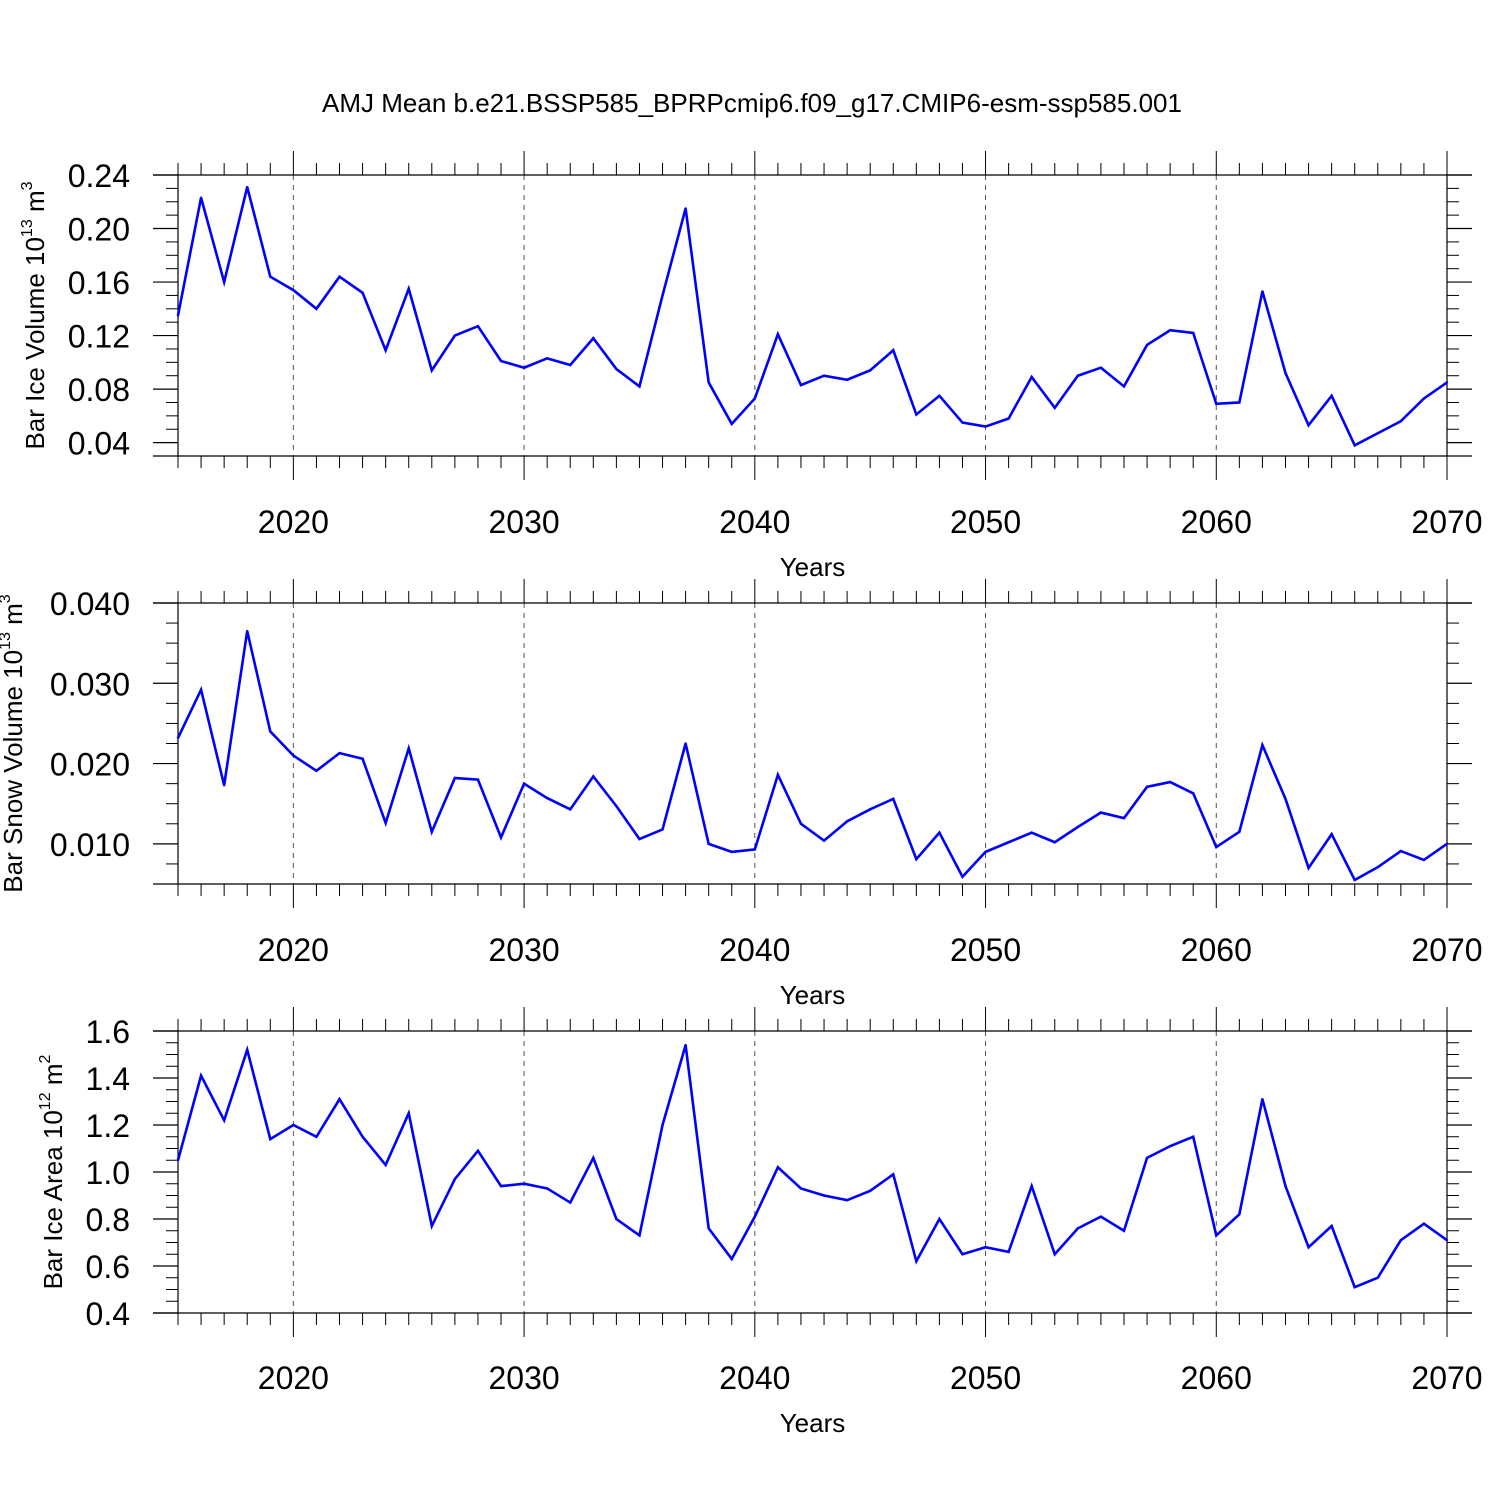 This screenshot has height=1500, width=1500. Describe the element at coordinates (813, 995) in the screenshot. I see `x-axis-label: Years` at that location.